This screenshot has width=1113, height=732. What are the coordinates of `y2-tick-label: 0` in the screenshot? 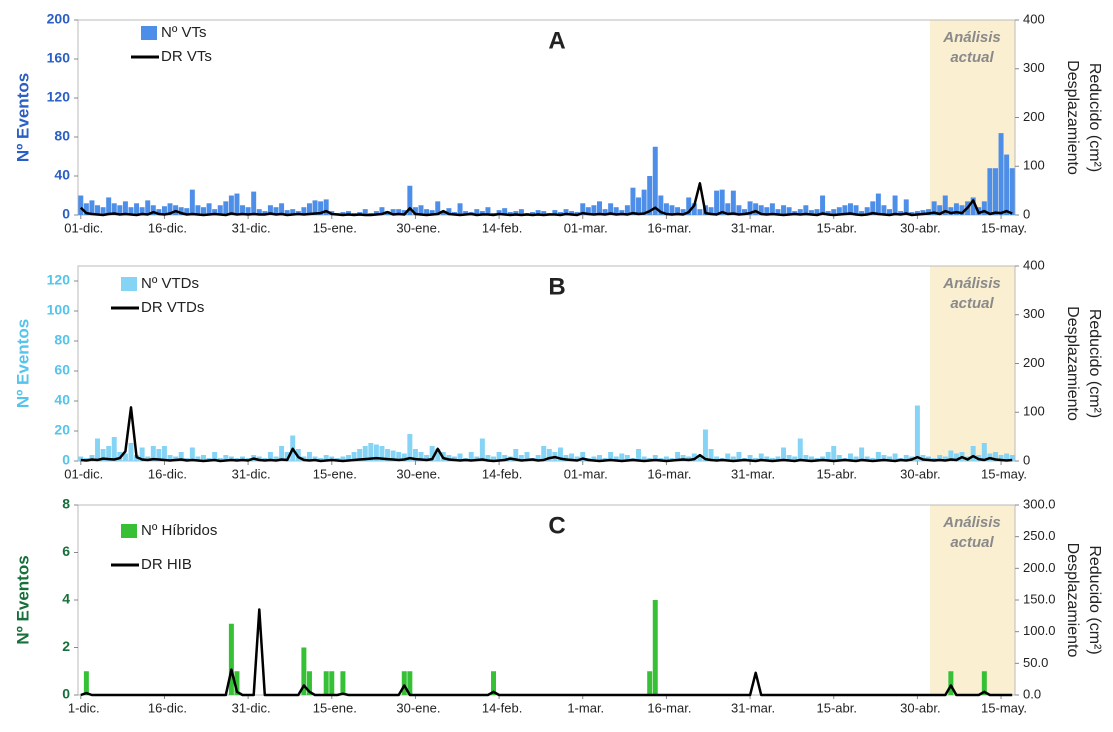 It's located at (1026, 459).